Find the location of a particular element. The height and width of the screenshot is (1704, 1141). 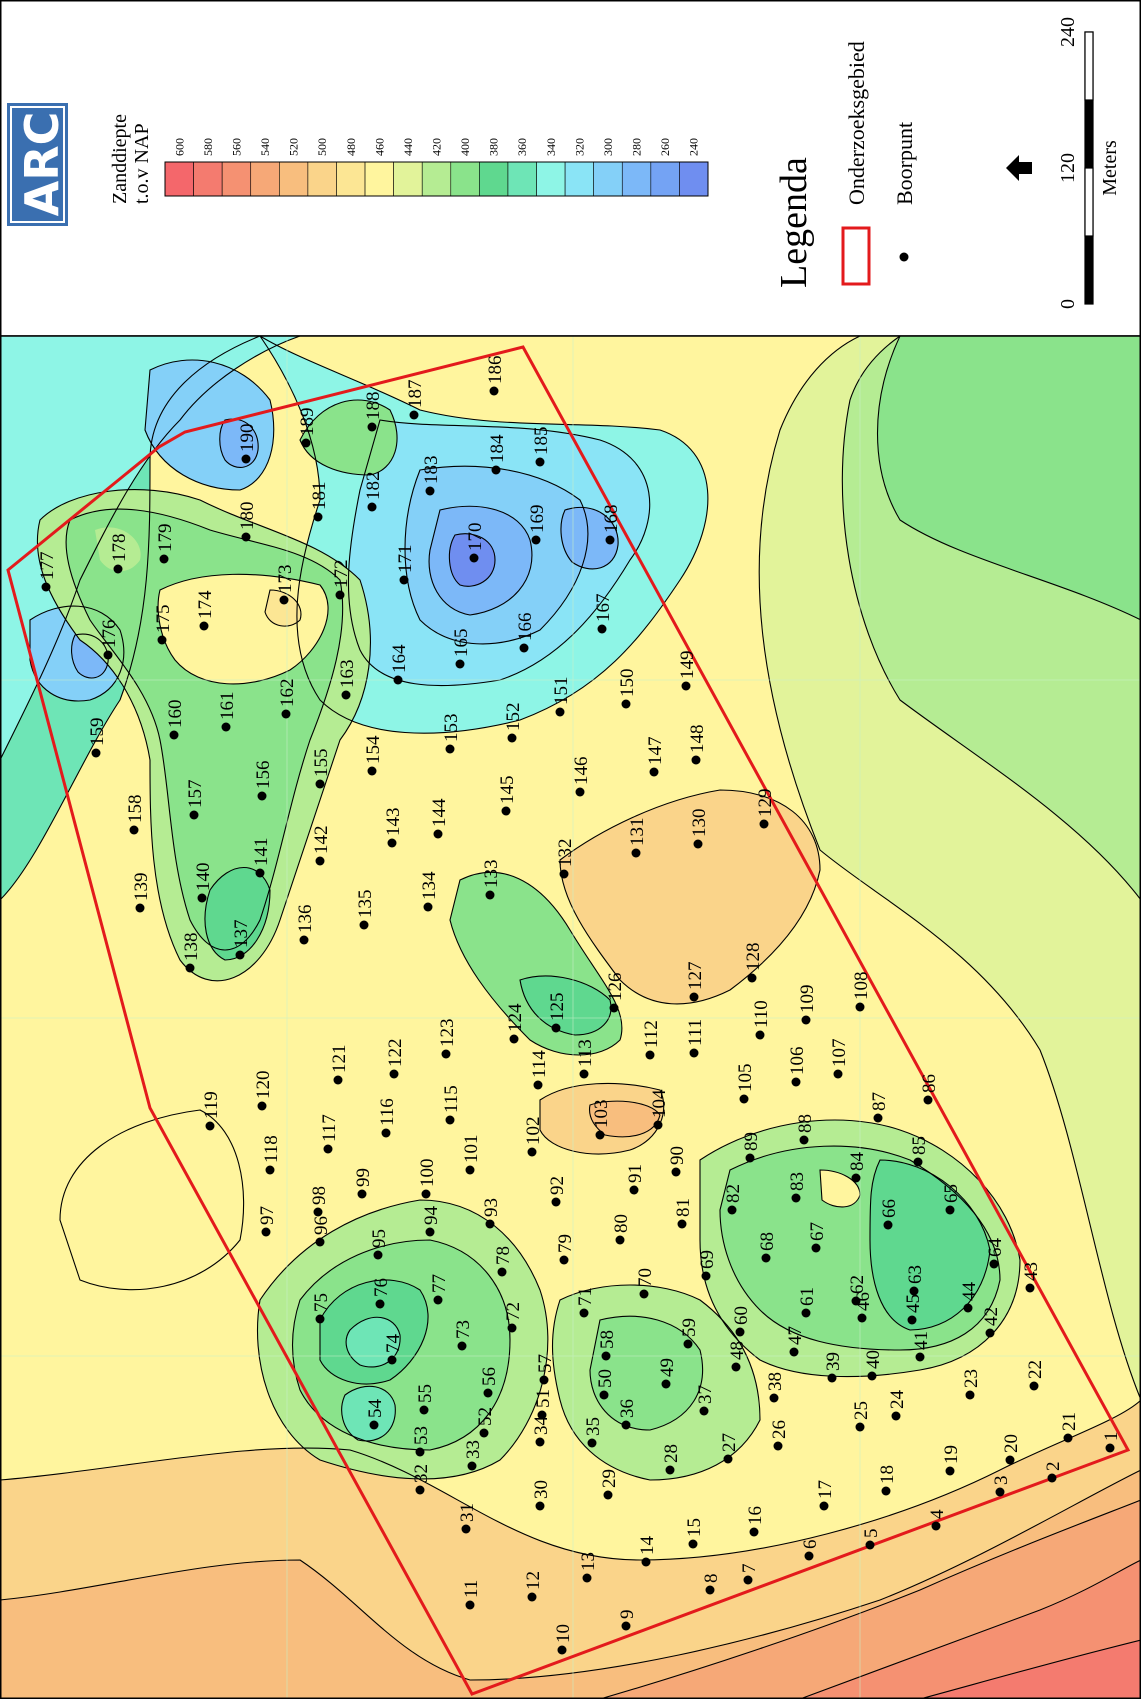

borehole-175: 175 is located at coordinates (163, 625).